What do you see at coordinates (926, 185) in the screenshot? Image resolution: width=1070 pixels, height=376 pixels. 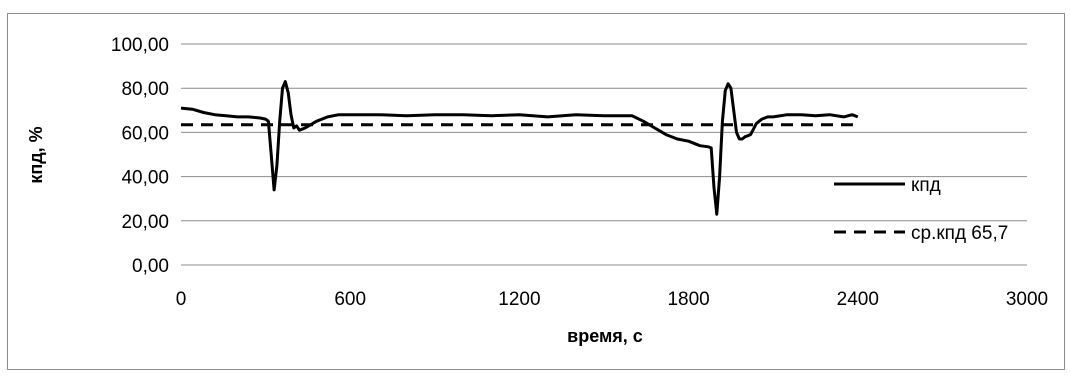 I see `legend-entry: кпд` at bounding box center [926, 185].